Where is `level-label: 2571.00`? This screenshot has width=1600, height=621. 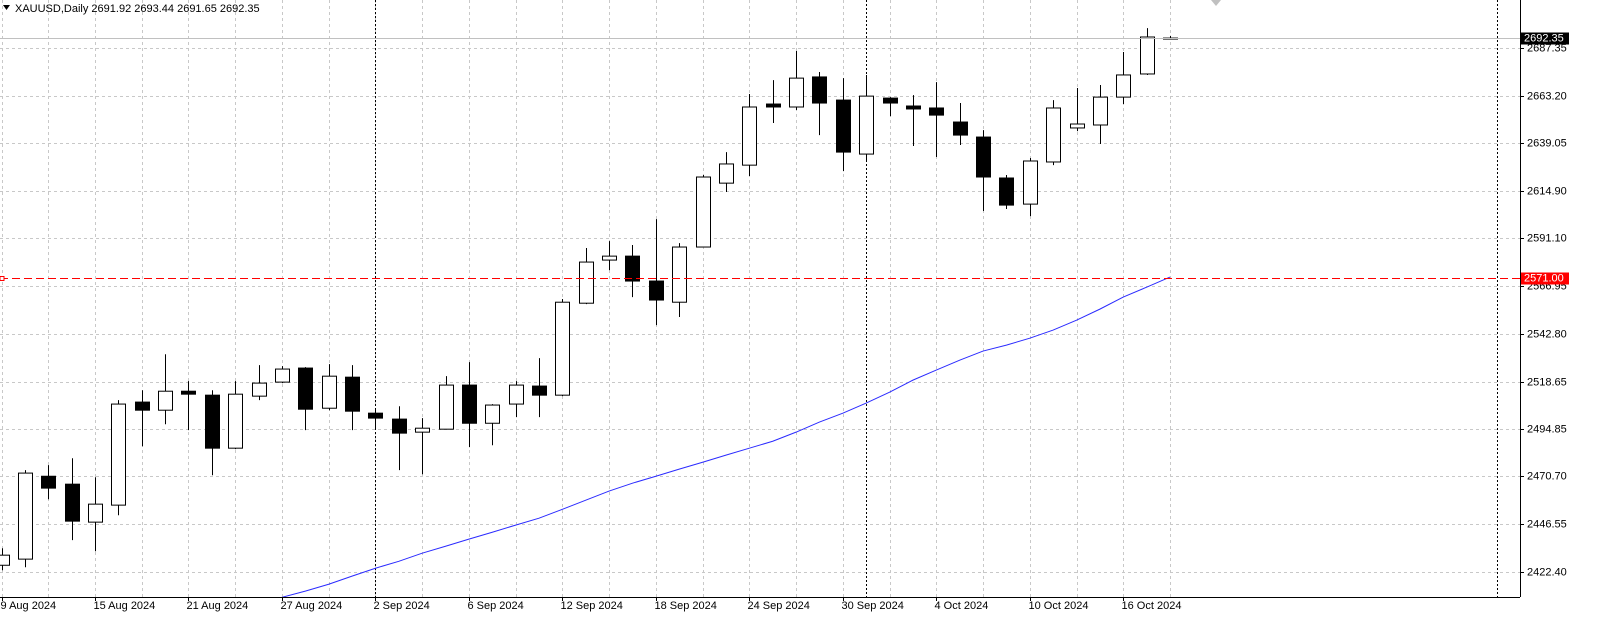
level-label: 2571.00 is located at coordinates (1544, 278).